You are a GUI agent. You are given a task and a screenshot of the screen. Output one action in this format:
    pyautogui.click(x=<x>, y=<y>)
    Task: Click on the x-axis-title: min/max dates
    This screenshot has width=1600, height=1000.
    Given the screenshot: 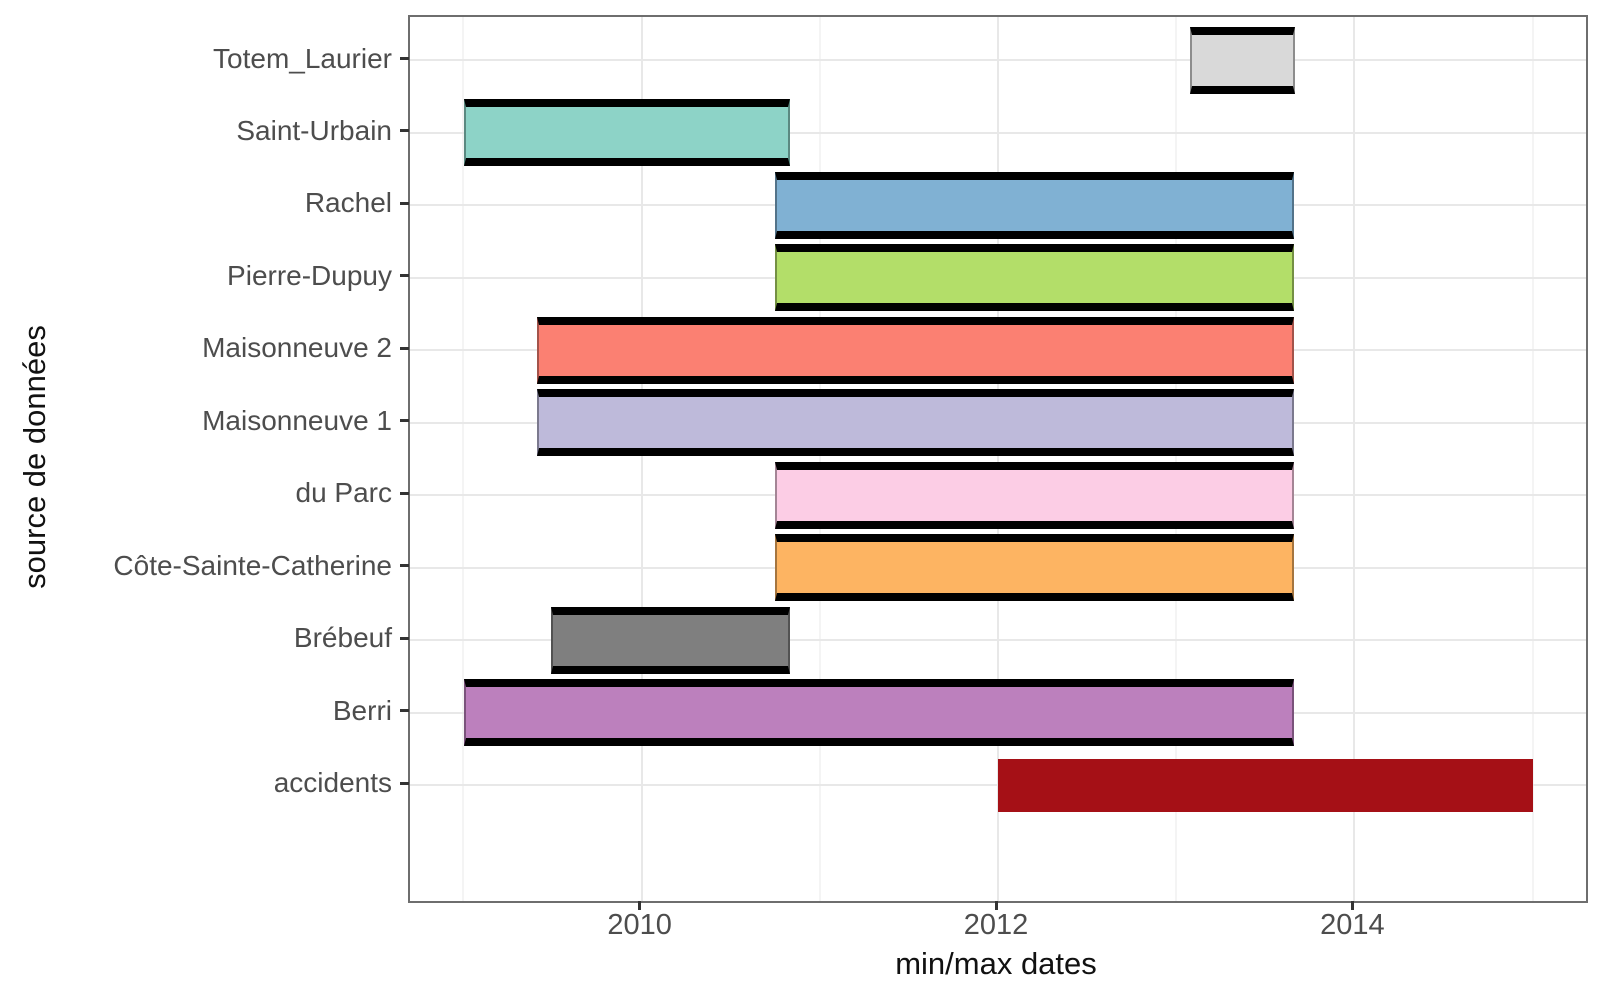 What is the action you would take?
    pyautogui.click(x=996, y=963)
    